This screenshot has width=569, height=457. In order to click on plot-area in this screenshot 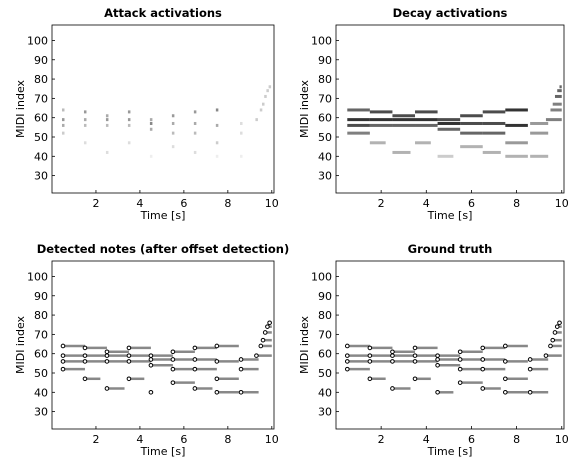, I will do `click(163, 345)`.